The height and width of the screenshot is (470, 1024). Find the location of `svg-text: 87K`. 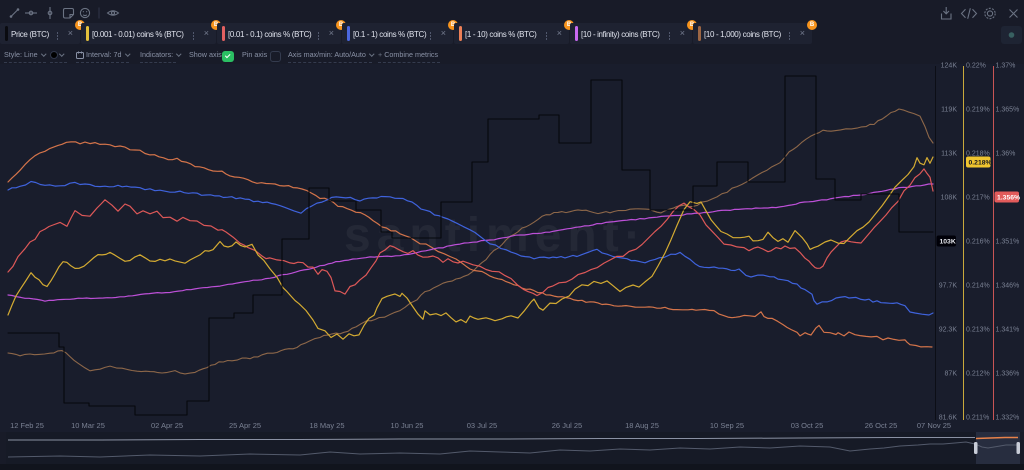

svg-text: 87K is located at coordinates (951, 374).